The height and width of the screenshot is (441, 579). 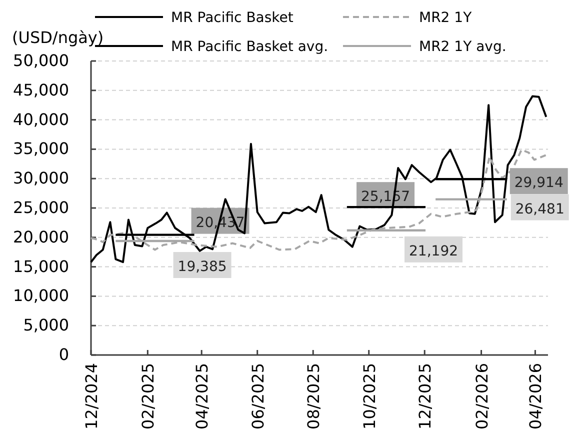 What do you see at coordinates (539, 183) in the screenshot?
I see `data-label: 29,914` at bounding box center [539, 183].